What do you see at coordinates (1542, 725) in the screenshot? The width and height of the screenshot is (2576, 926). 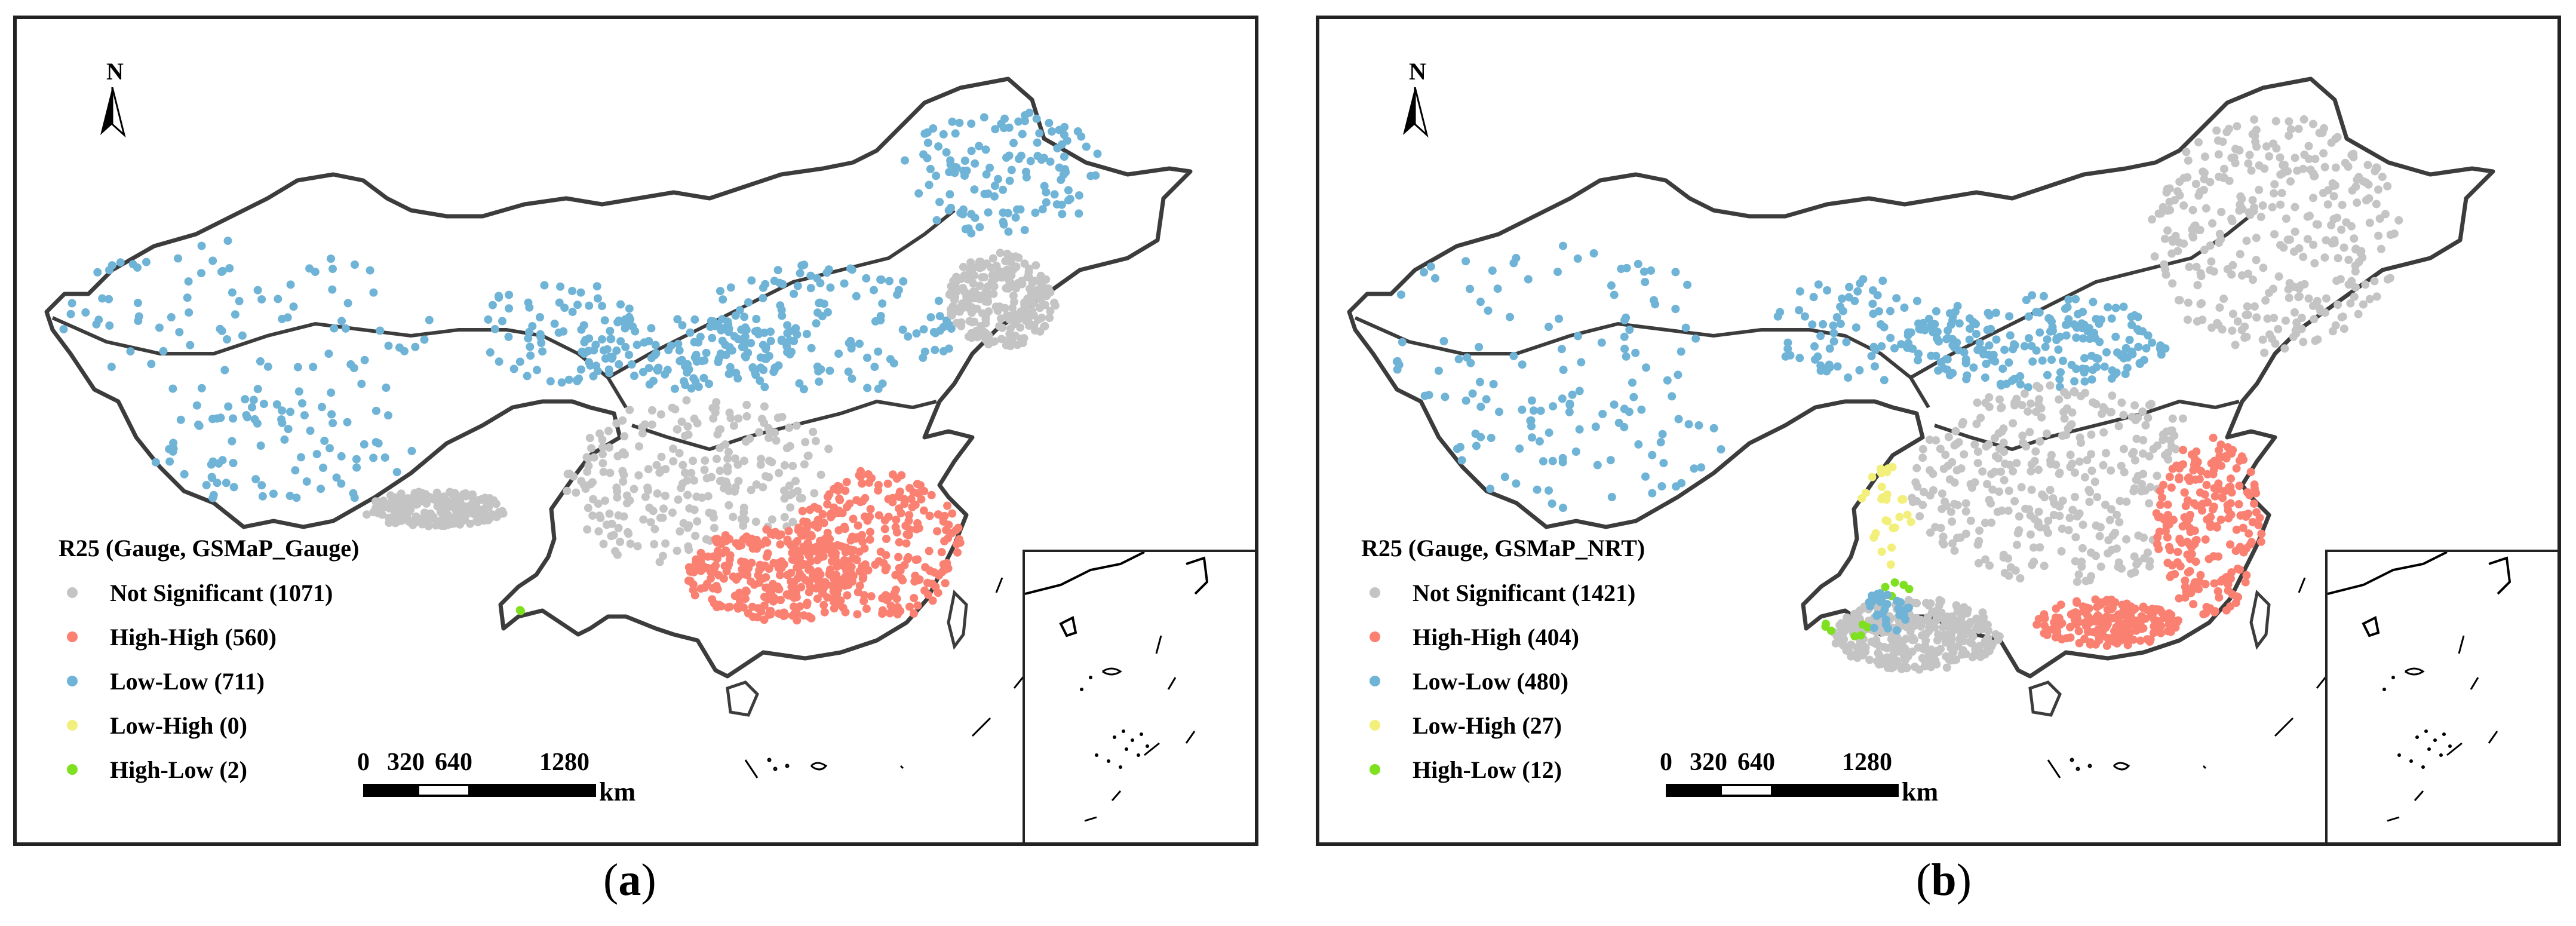 I see `legend-count: (27)` at bounding box center [1542, 725].